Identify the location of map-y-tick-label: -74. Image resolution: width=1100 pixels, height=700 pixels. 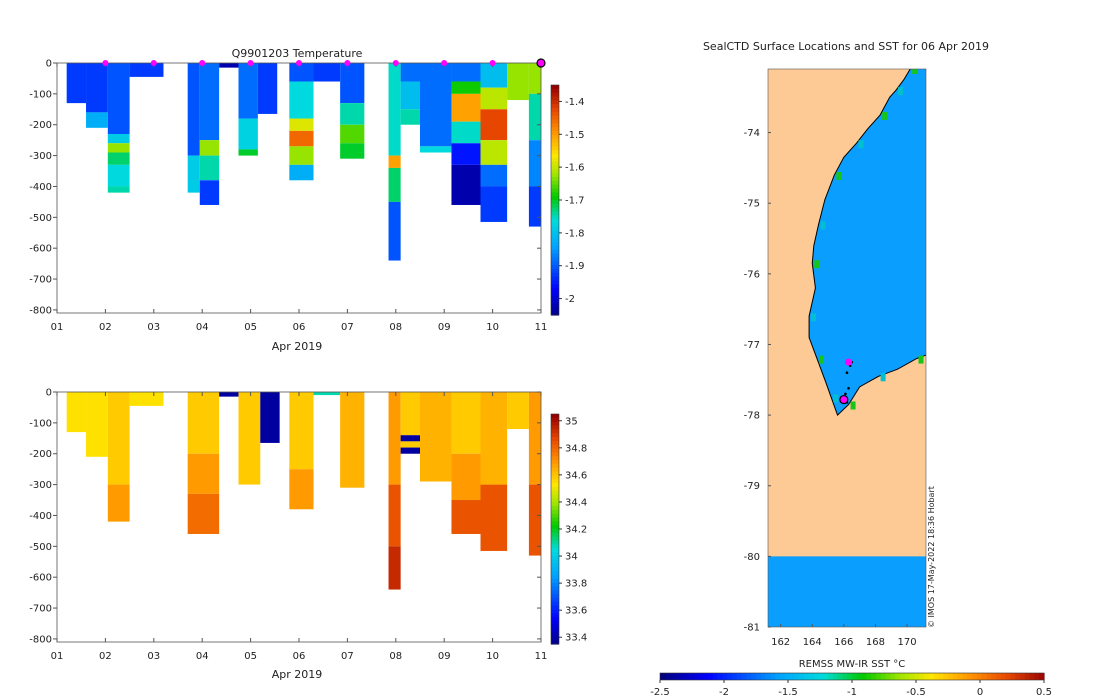
(752, 133).